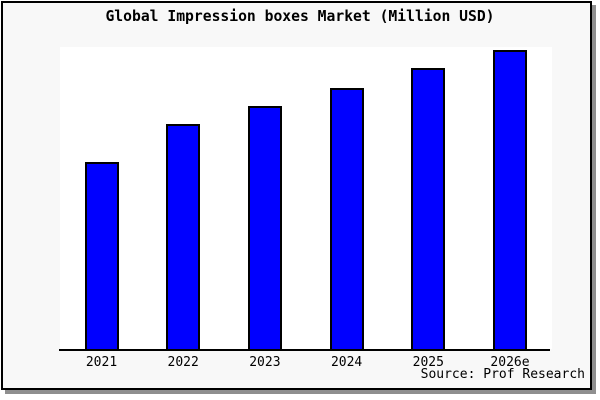  I want to click on x-tick-label-2025: 2025, so click(428, 362).